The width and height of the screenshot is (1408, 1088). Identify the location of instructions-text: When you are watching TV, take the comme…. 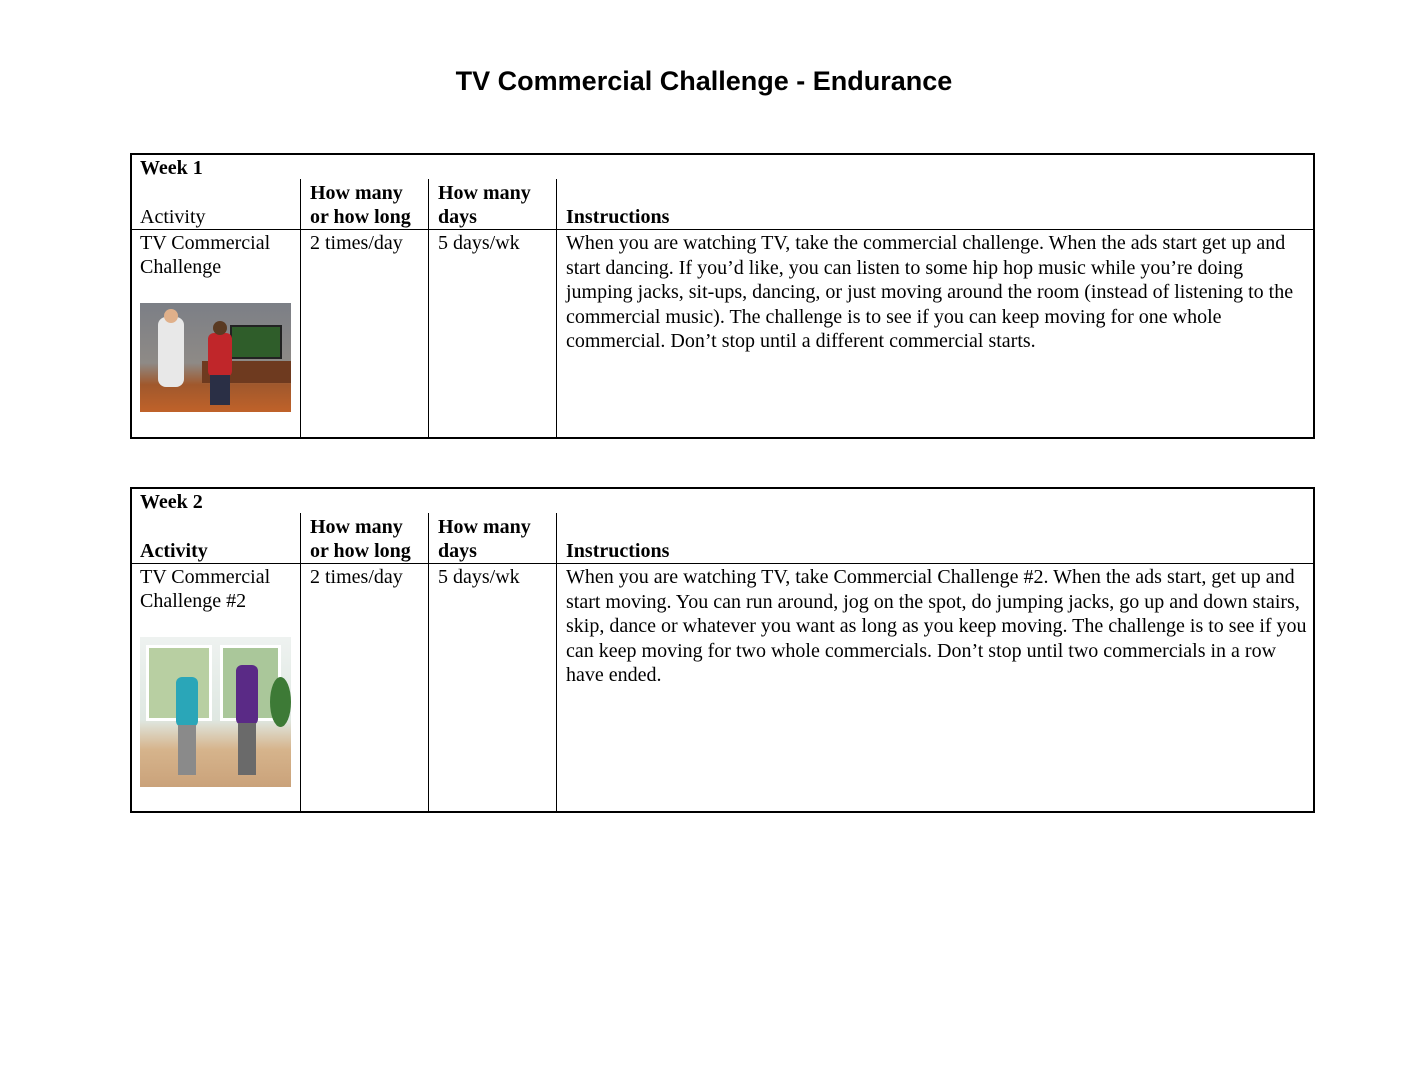
(930, 292).